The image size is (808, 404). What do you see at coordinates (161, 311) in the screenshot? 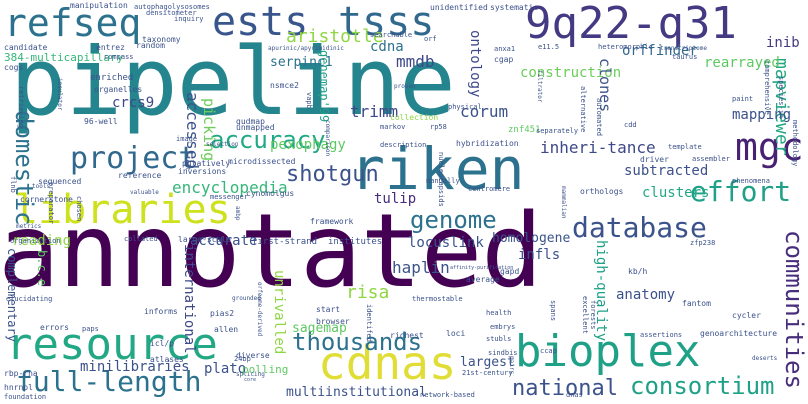
I see `word-informs: informs` at bounding box center [161, 311].